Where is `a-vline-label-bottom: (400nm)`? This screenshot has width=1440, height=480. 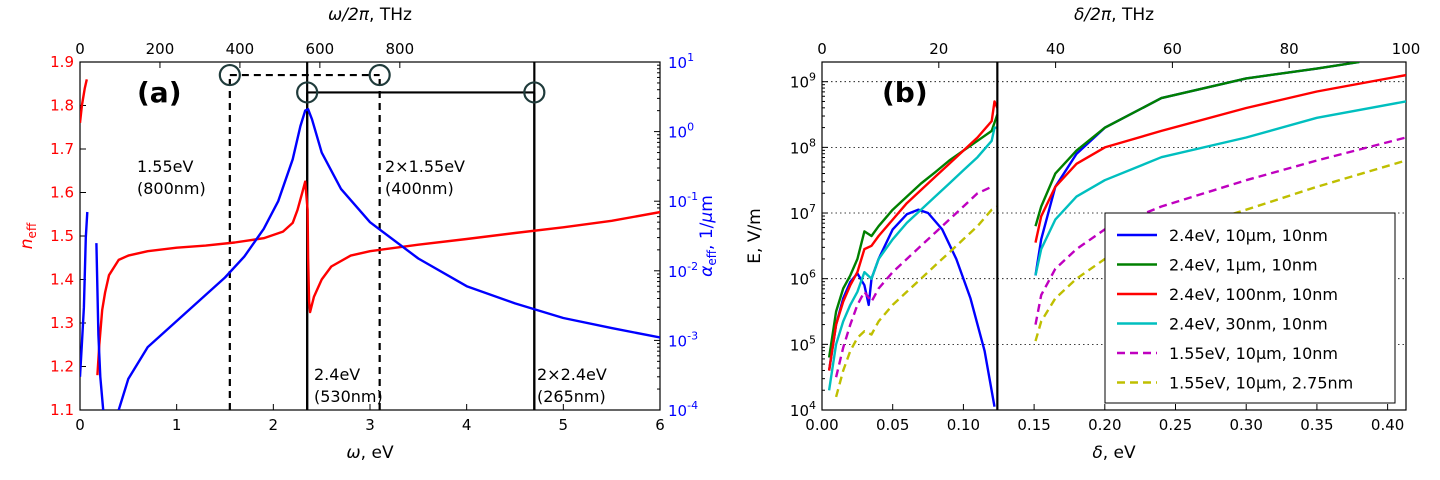 a-vline-label-bottom: (400nm) is located at coordinates (419, 188).